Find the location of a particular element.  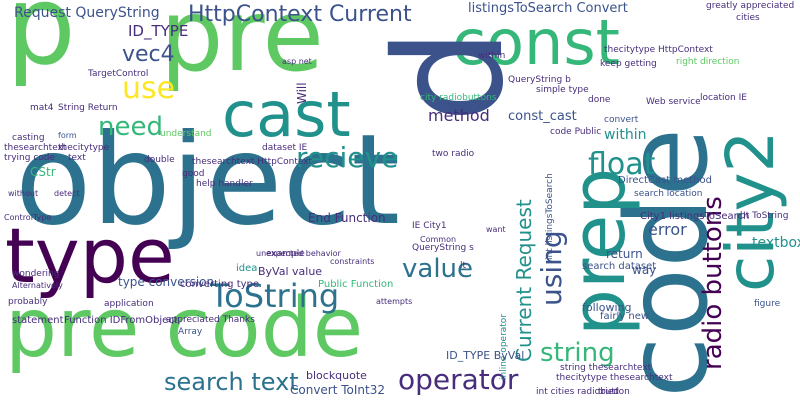

cloud-word: want is located at coordinates (496, 230).